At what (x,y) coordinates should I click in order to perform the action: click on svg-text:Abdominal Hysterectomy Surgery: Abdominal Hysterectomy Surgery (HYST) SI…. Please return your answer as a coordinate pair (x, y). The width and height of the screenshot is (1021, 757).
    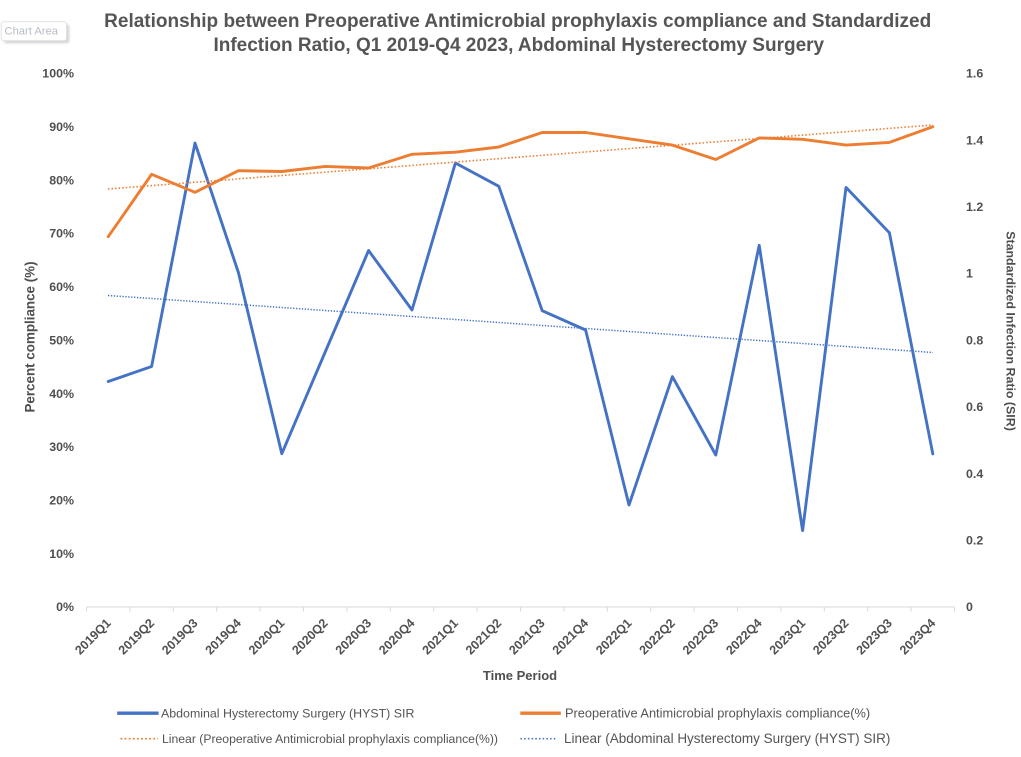
    Looking at the image, I should click on (287, 714).